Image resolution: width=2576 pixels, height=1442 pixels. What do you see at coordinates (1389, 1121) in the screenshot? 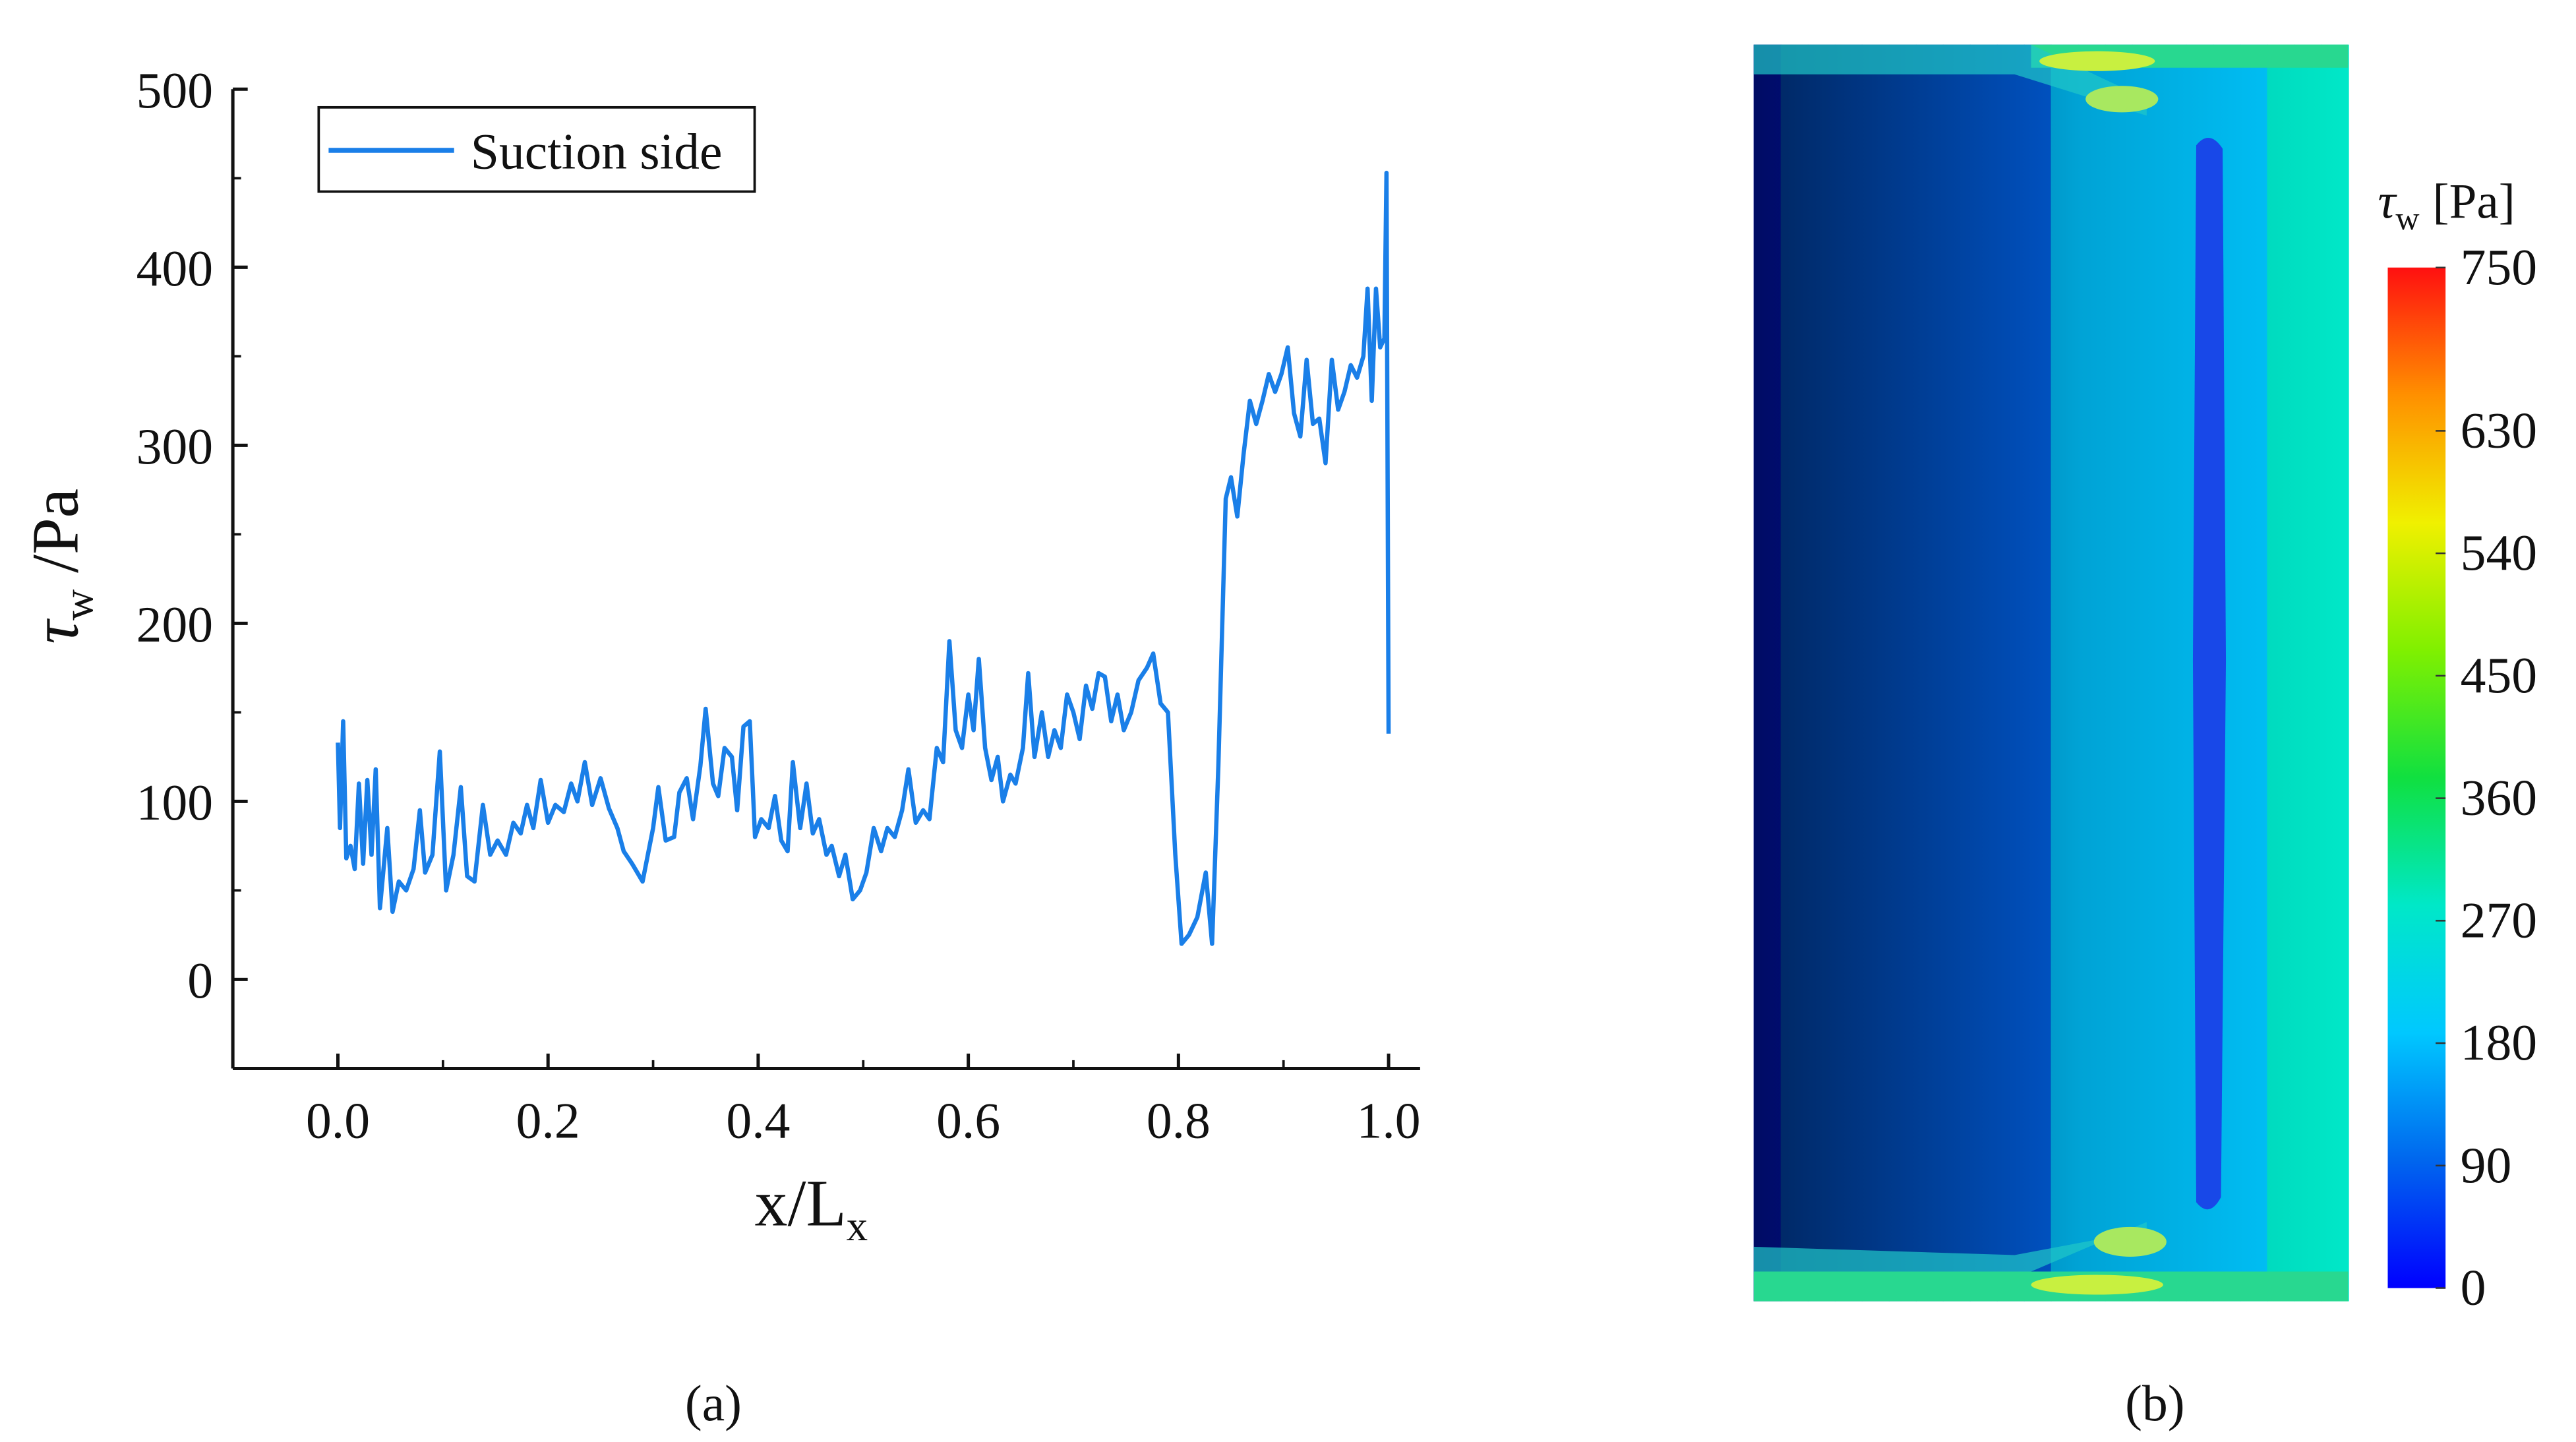
I see `x-tick-label: 1.0` at bounding box center [1389, 1121].